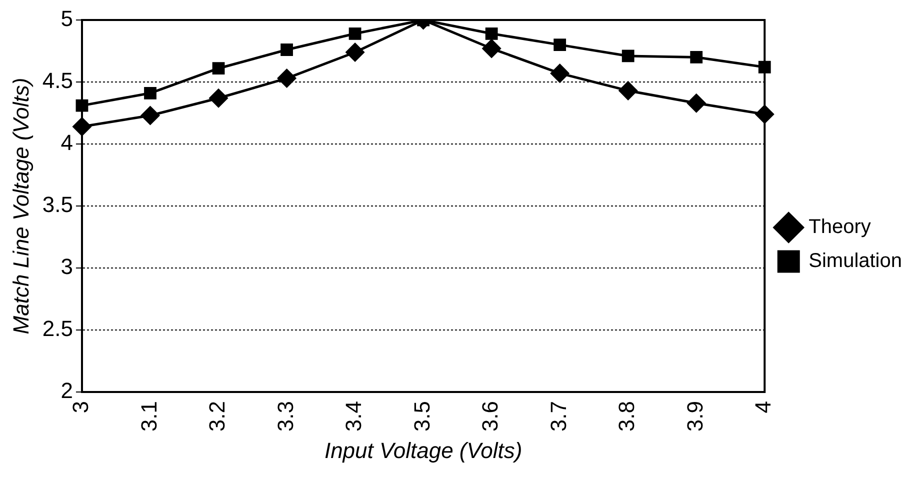  I want to click on x-tick-label: 3.6, so click(490, 416).